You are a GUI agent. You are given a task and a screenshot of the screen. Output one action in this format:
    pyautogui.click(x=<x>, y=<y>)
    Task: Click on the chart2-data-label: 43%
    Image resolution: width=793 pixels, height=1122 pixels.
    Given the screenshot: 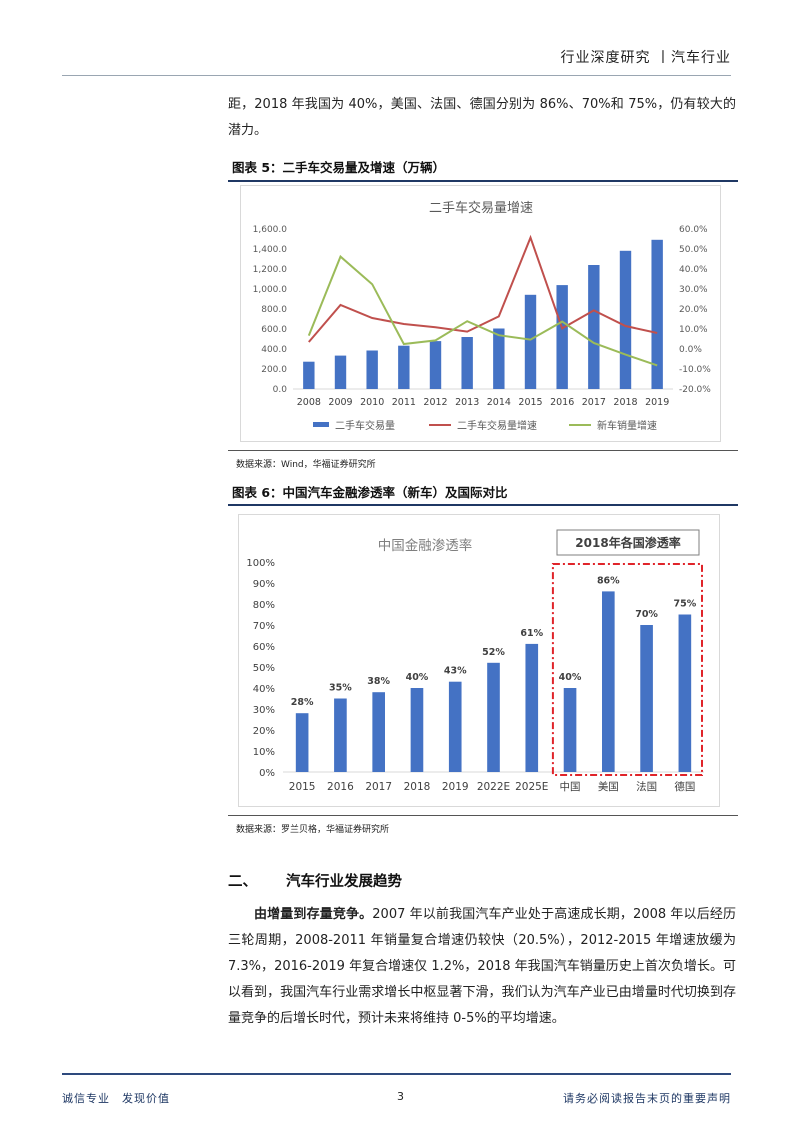 What is the action you would take?
    pyautogui.click(x=455, y=671)
    